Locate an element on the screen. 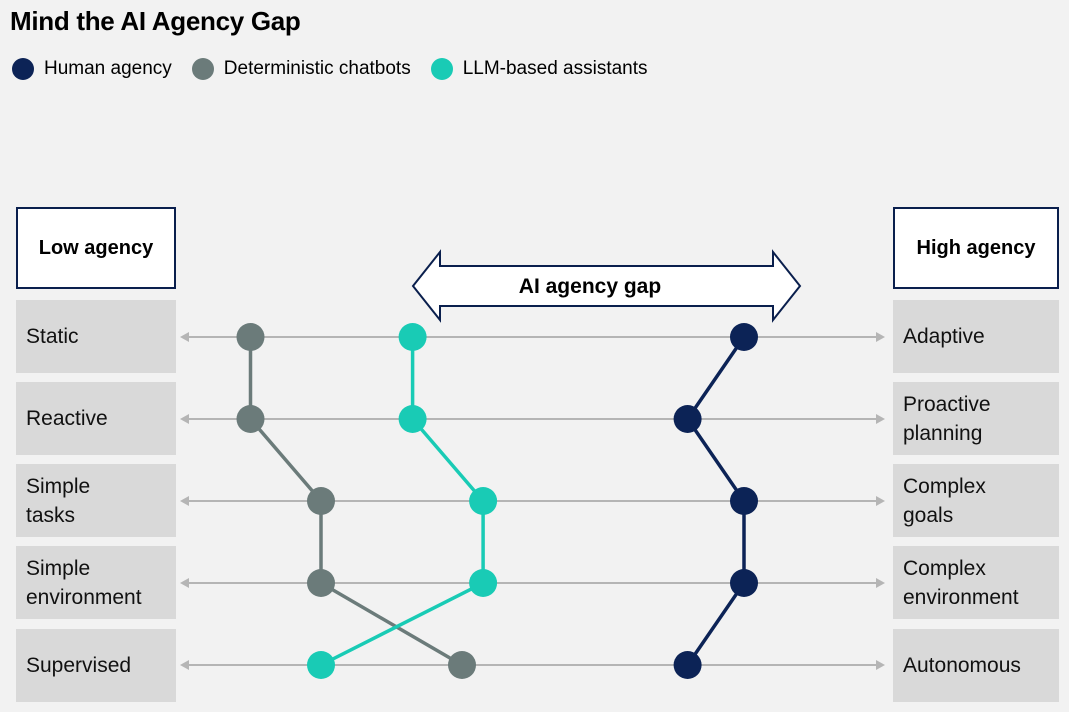 The width and height of the screenshot is (1069, 712). row-right-label: Adaptive is located at coordinates (976, 336).